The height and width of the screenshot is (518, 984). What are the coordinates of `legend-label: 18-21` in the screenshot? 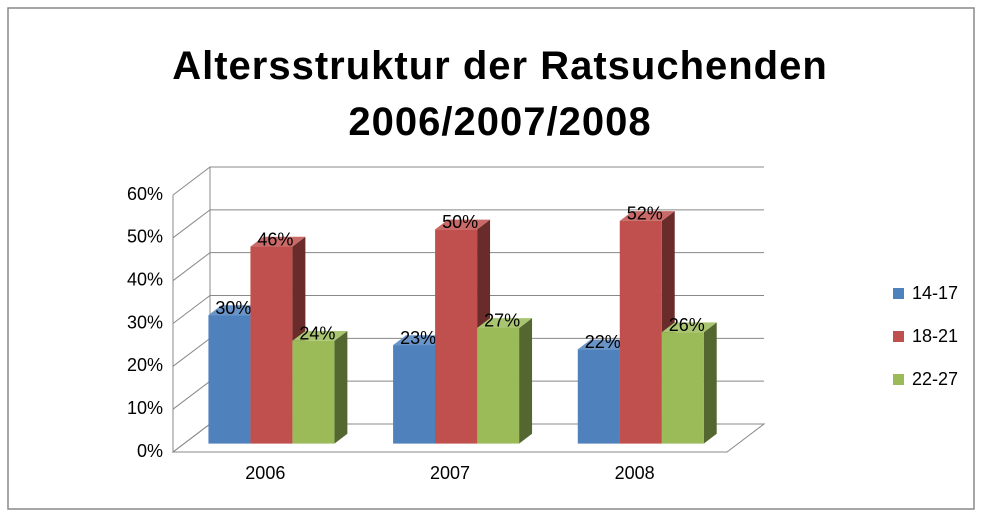 It's located at (935, 336).